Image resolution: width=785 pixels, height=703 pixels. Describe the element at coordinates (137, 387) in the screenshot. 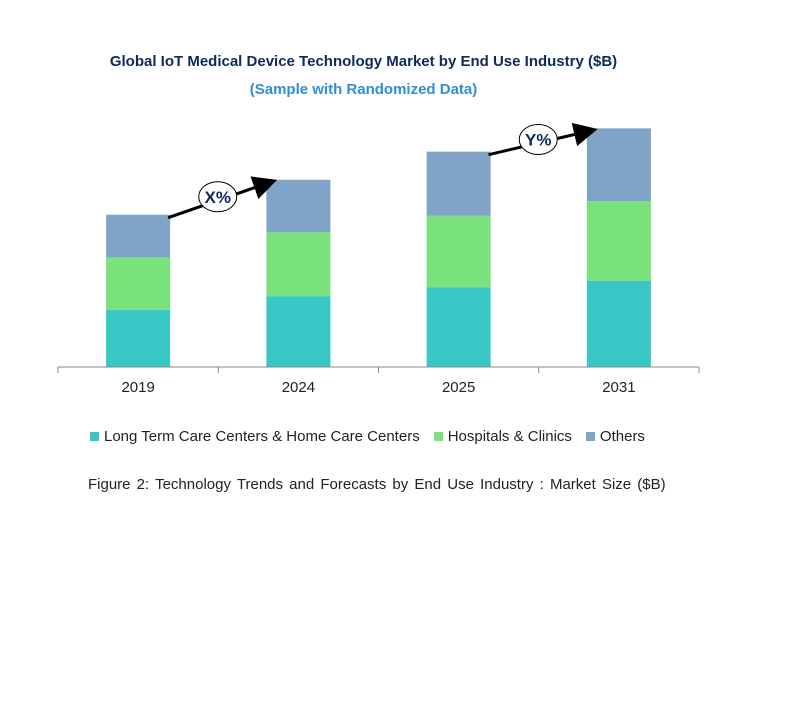

I see `x-tick-label: 2019` at that location.